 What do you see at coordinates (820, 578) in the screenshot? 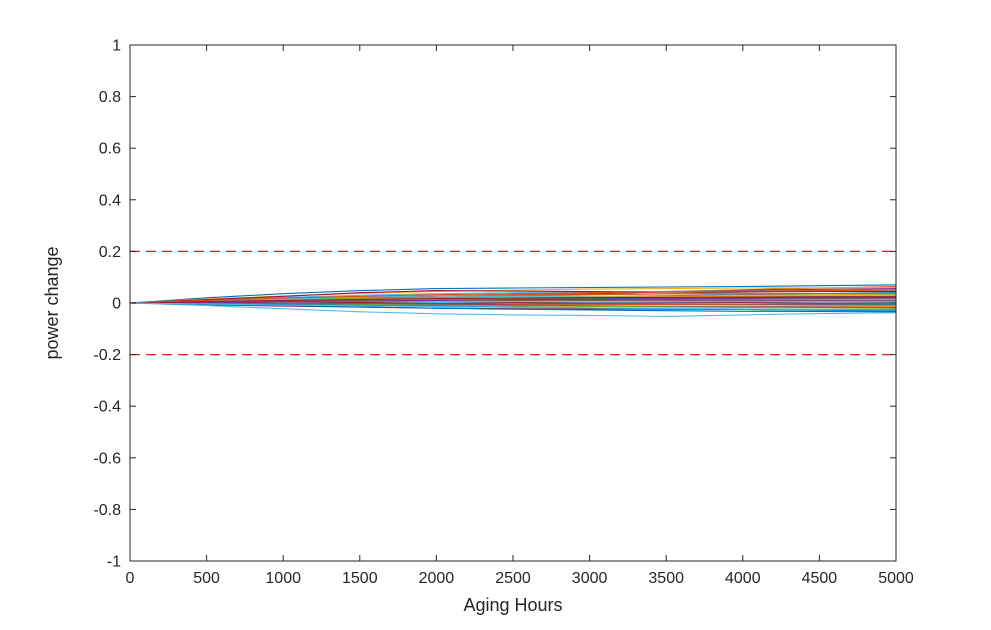
I see `x-tick-label: 4500` at bounding box center [820, 578].